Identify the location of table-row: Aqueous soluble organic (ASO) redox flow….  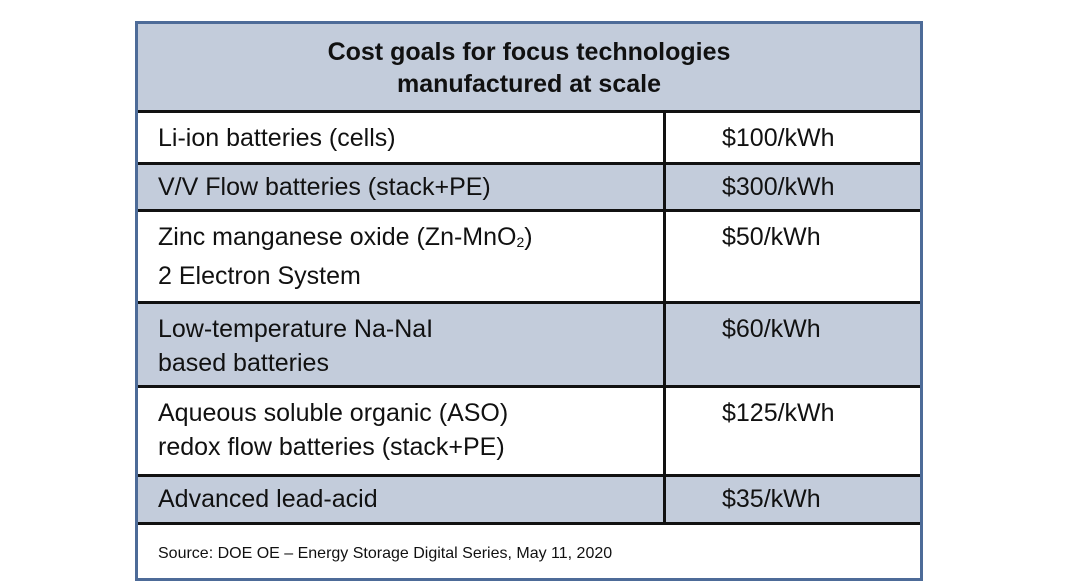
(529, 432).